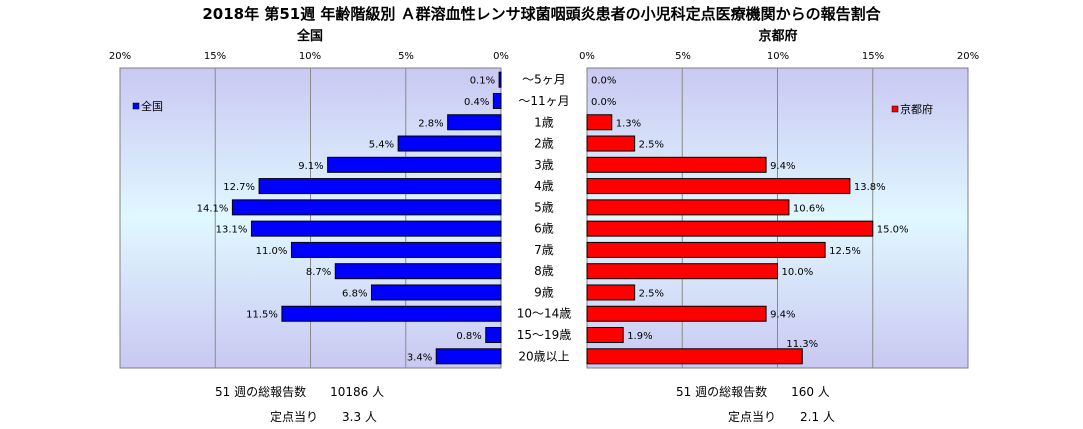 The image size is (1083, 429). I want to click on left-bar-label: 9.1%, so click(310, 166).